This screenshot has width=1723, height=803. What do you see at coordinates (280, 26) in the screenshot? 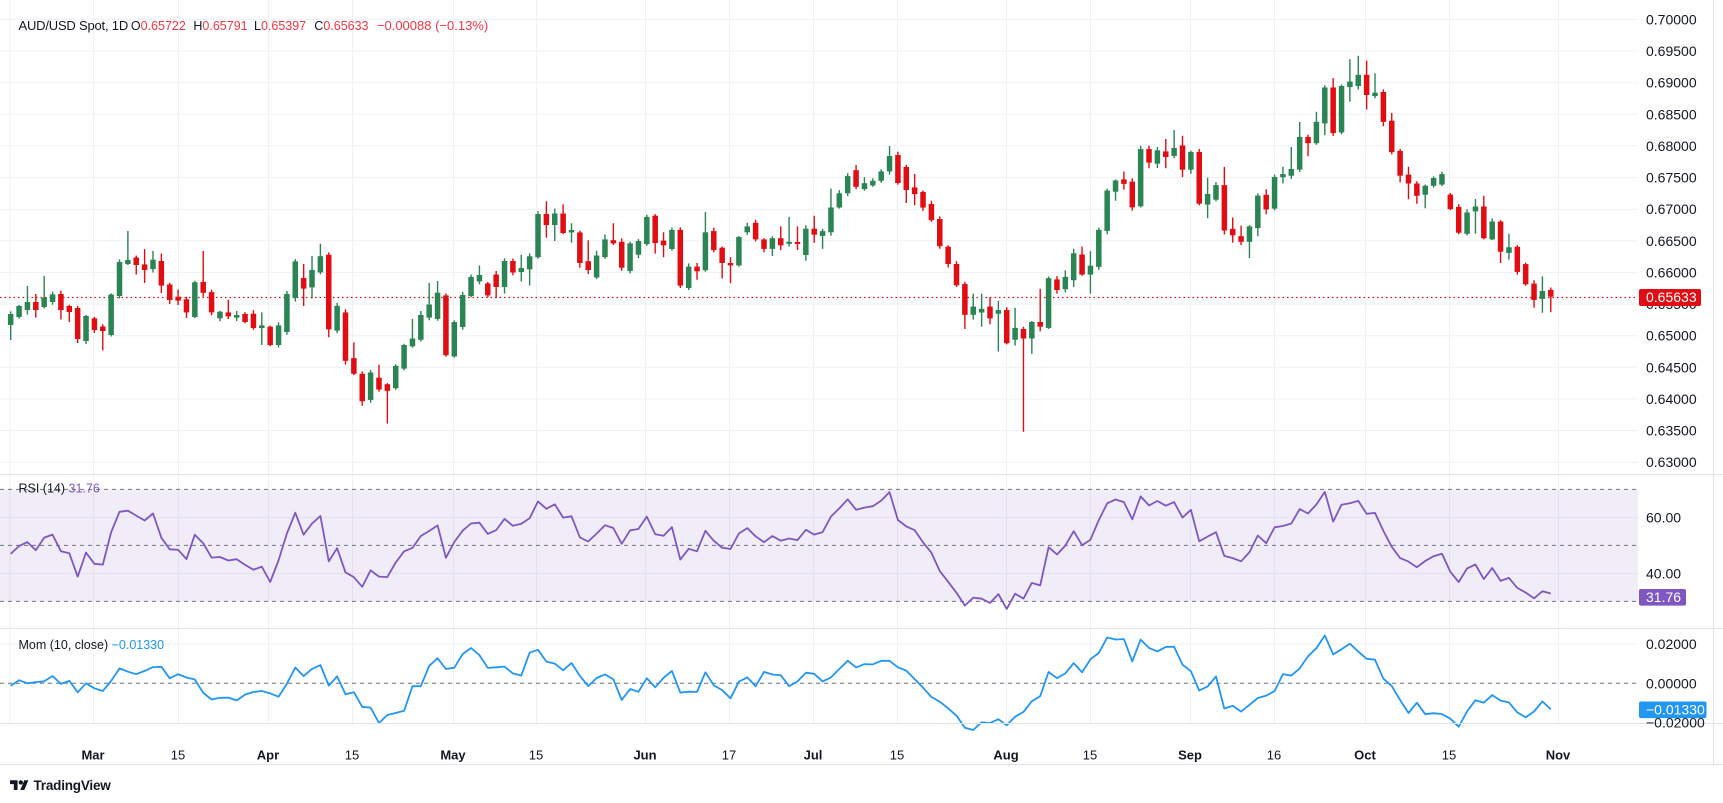
I see `svg-text: L0.65397` at bounding box center [280, 26].